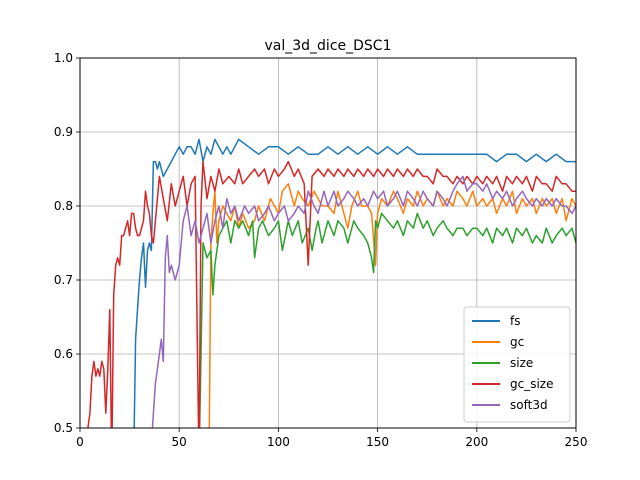  I want to click on chart-title: val_3d_dice_DSC1, so click(328, 46).